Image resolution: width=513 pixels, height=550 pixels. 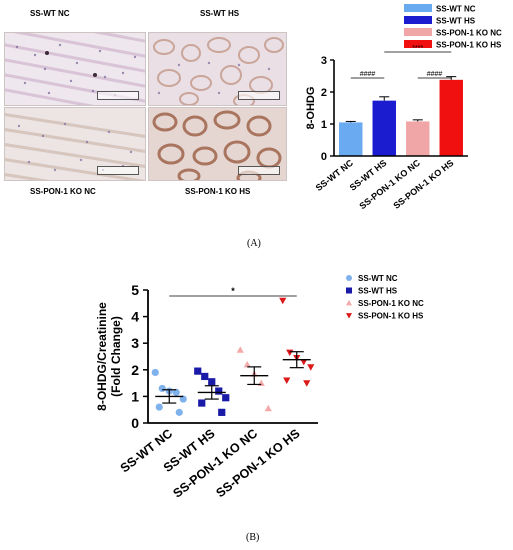 I want to click on significance-label: *, so click(x=233, y=291).